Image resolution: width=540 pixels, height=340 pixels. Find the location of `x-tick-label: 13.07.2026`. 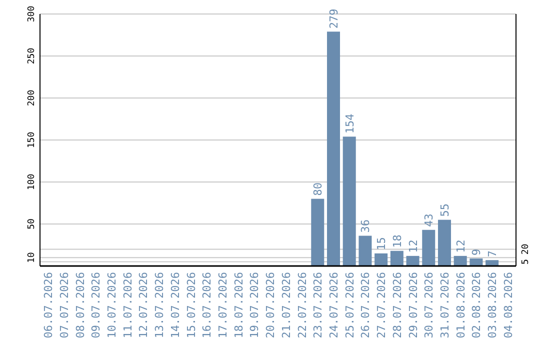

x-tick-label: 13.07.2026 is located at coordinates (159, 305).